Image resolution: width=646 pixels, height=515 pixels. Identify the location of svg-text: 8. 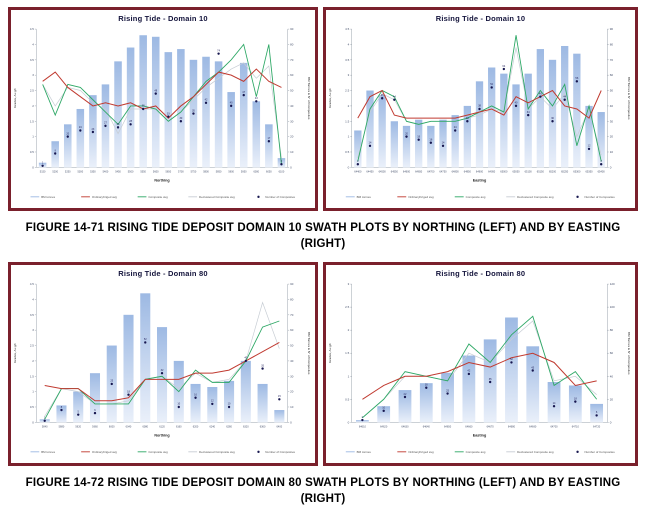
(62, 407).